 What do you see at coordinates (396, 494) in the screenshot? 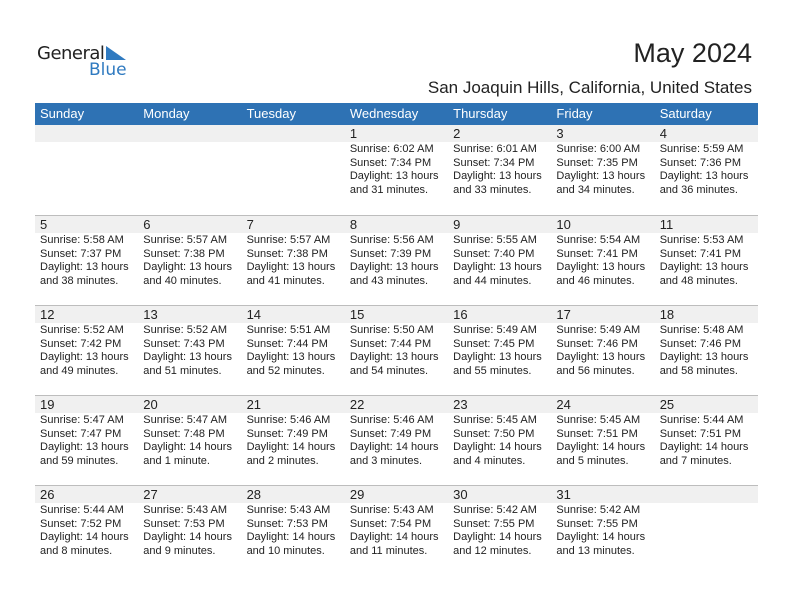
I see `date-row: 26 27 28 29 30 31` at bounding box center [396, 494].